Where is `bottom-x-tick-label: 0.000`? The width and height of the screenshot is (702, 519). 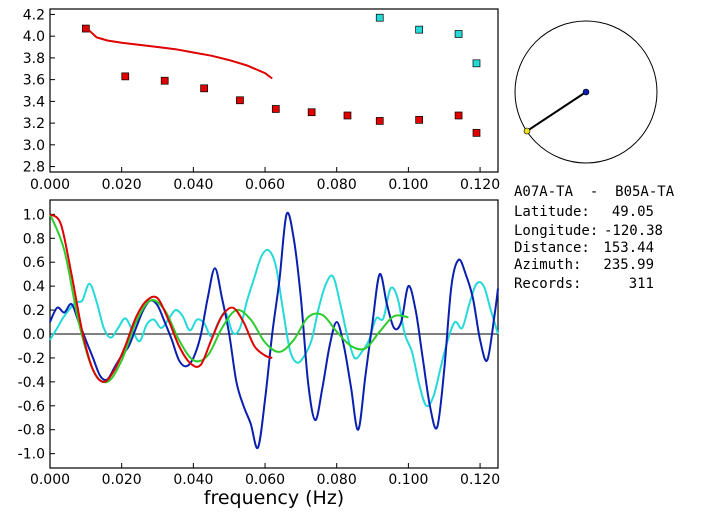 bottom-x-tick-label: 0.000 is located at coordinates (50, 480).